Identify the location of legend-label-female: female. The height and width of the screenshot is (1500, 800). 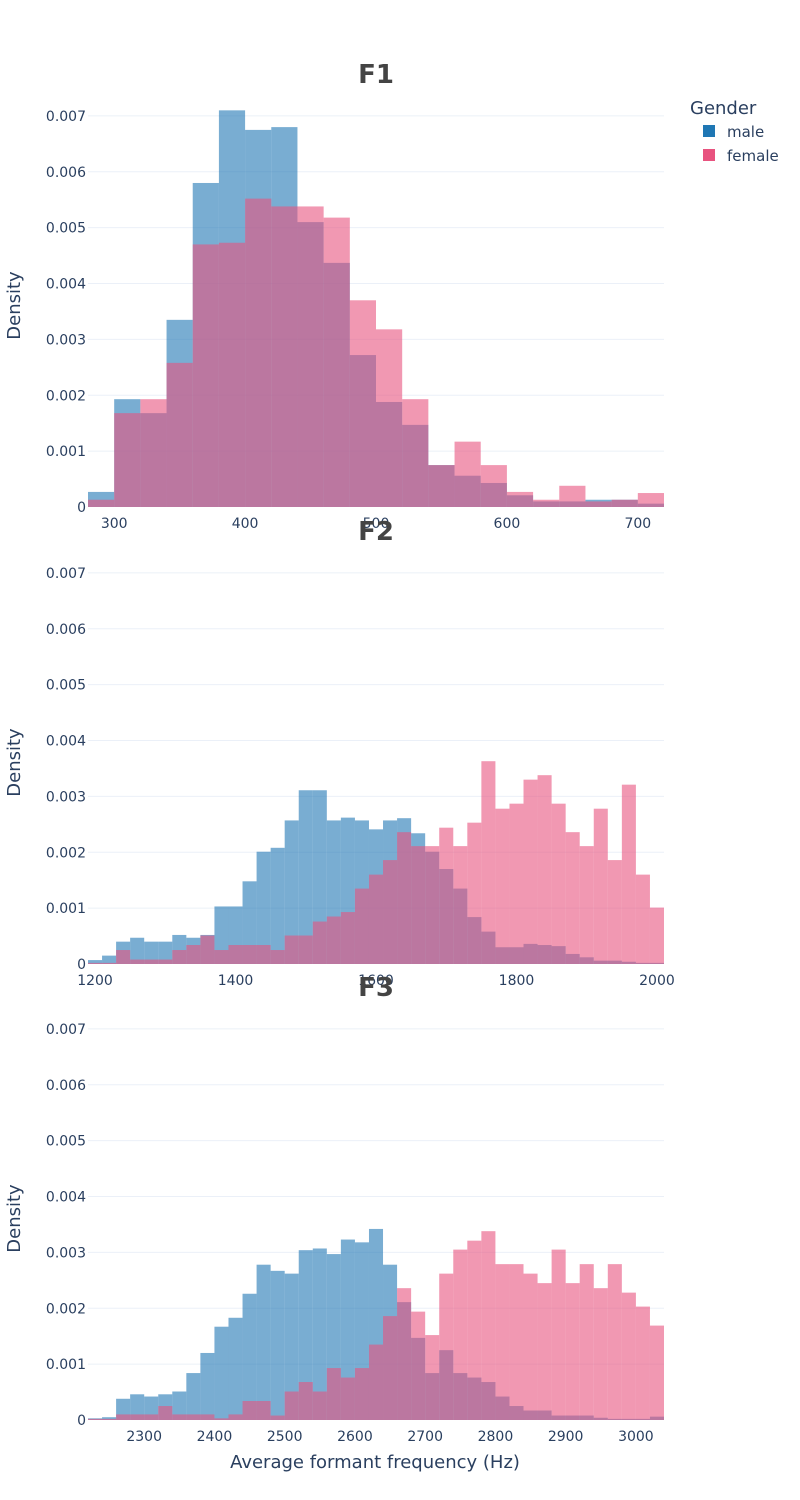
(753, 156).